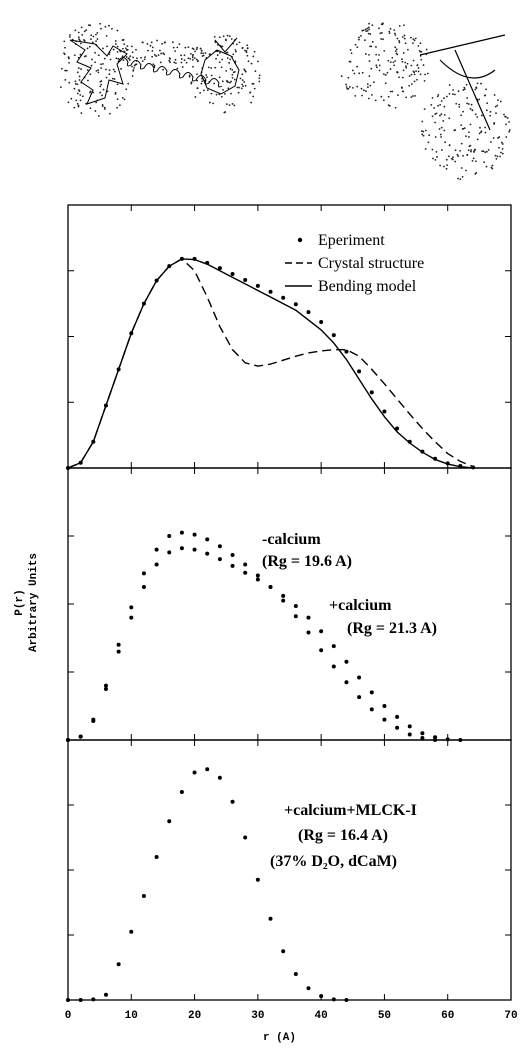 This screenshot has height=1048, width=520. What do you see at coordinates (291, 539) in the screenshot?
I see `series-label: -calcium` at bounding box center [291, 539].